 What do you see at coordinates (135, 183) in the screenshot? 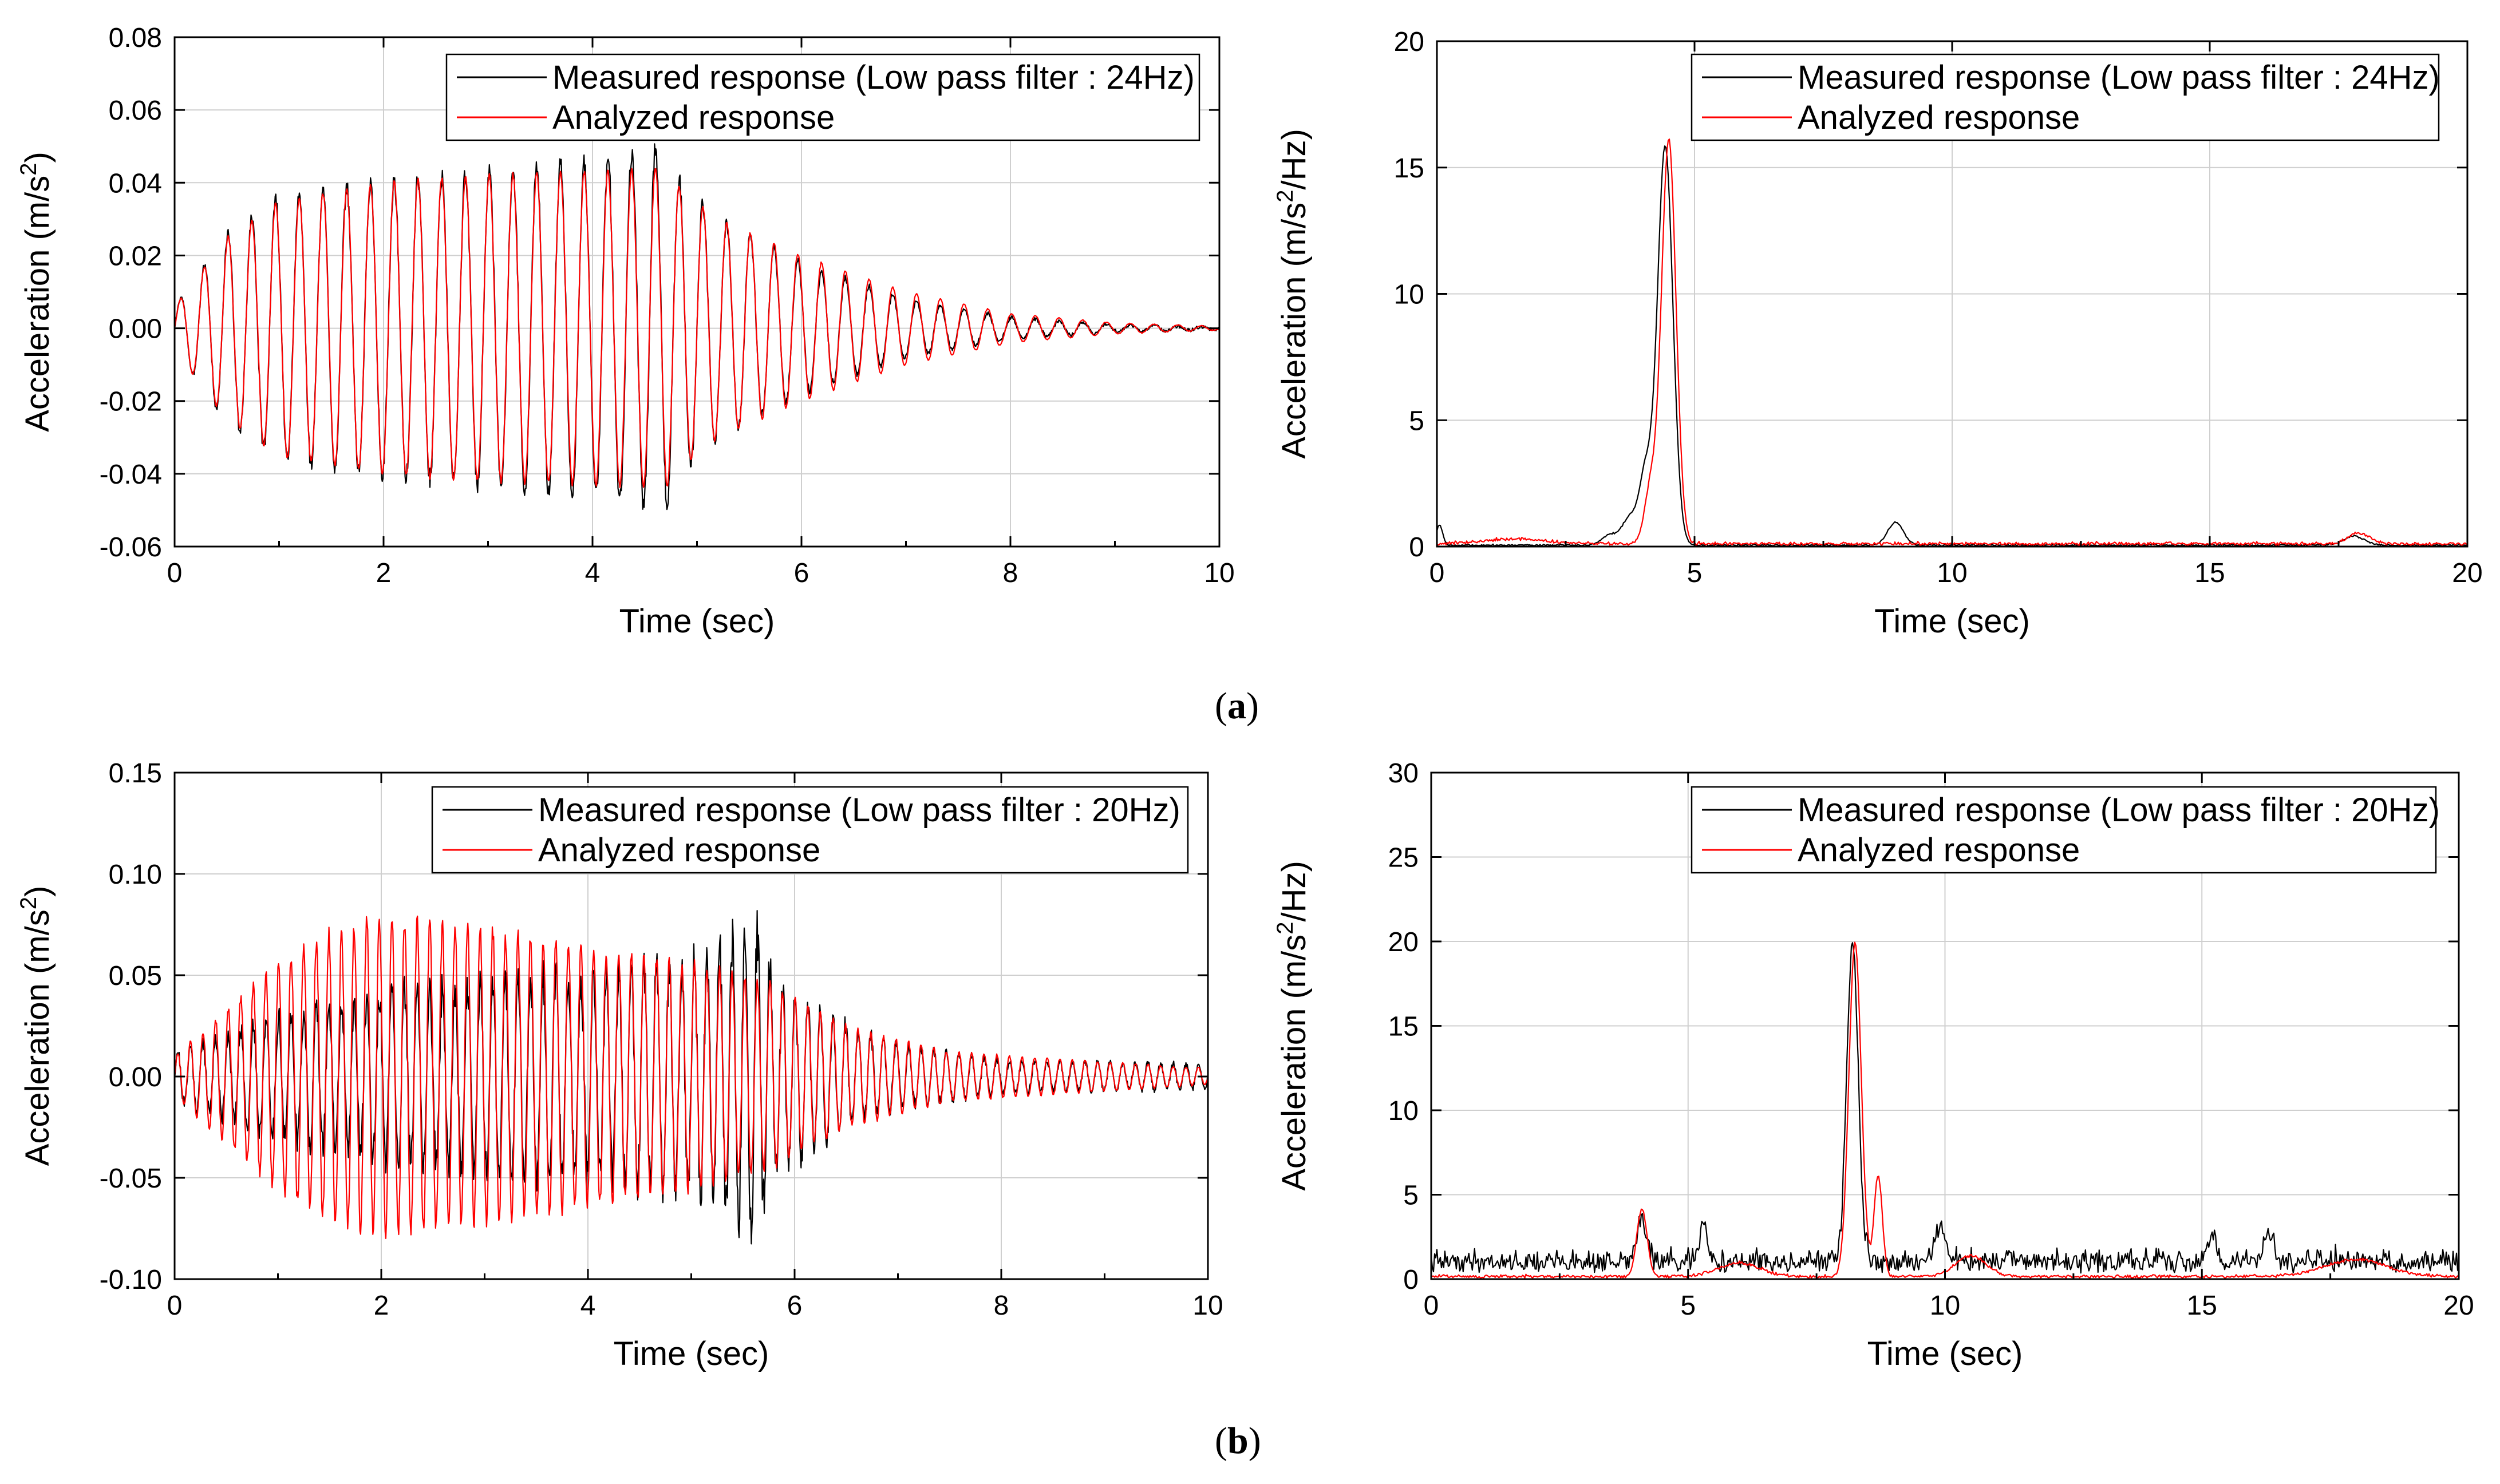
I see `y-tick-label: 0.04` at bounding box center [135, 183].